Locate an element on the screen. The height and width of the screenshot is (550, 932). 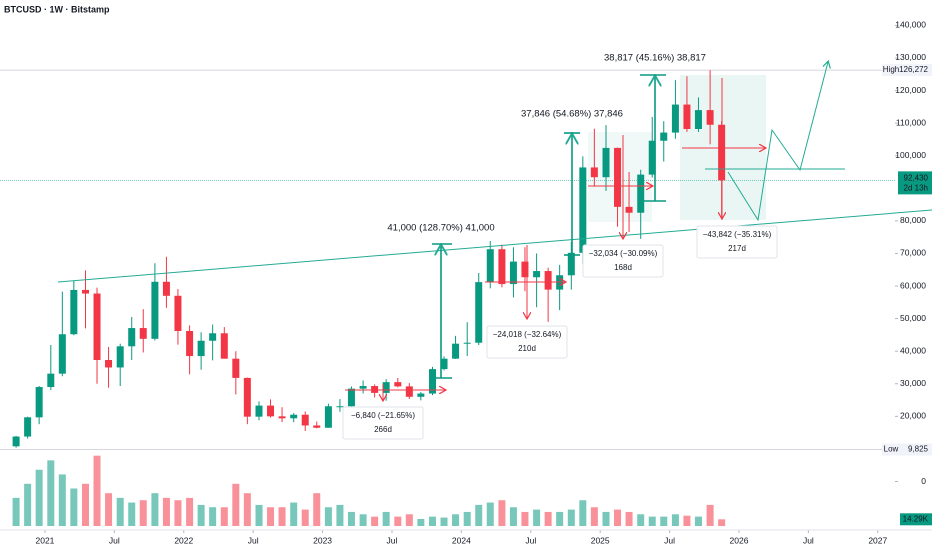
x-tick-label: 2023 is located at coordinates (322, 540).